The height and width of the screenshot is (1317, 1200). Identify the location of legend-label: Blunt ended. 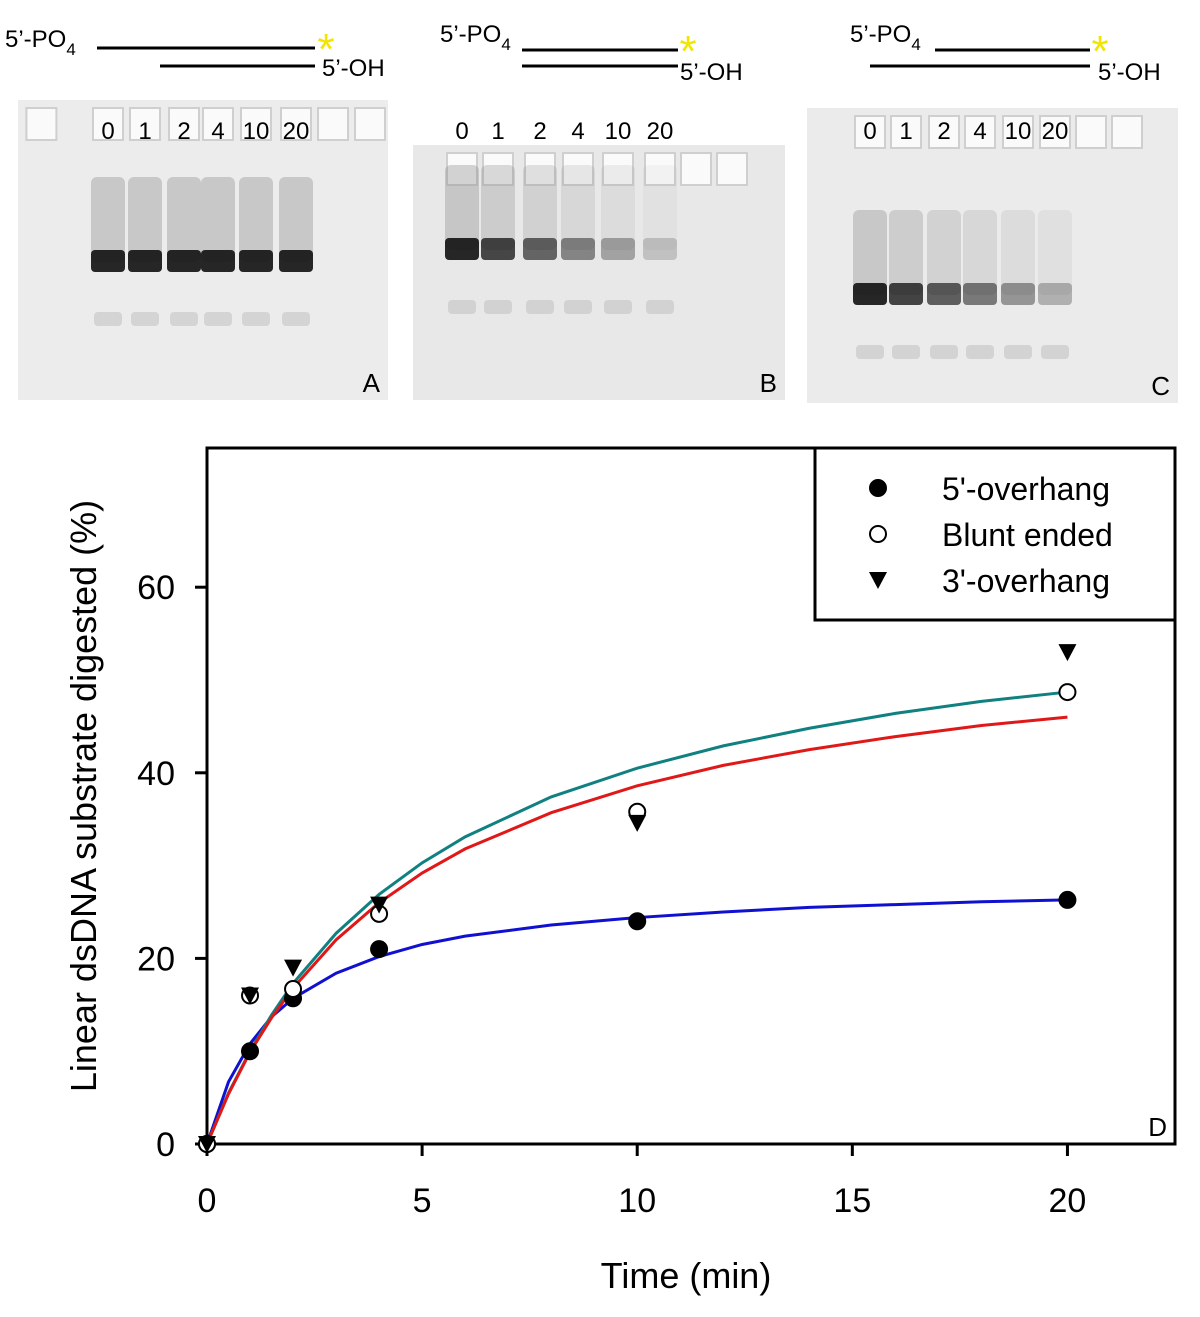
(1027, 535).